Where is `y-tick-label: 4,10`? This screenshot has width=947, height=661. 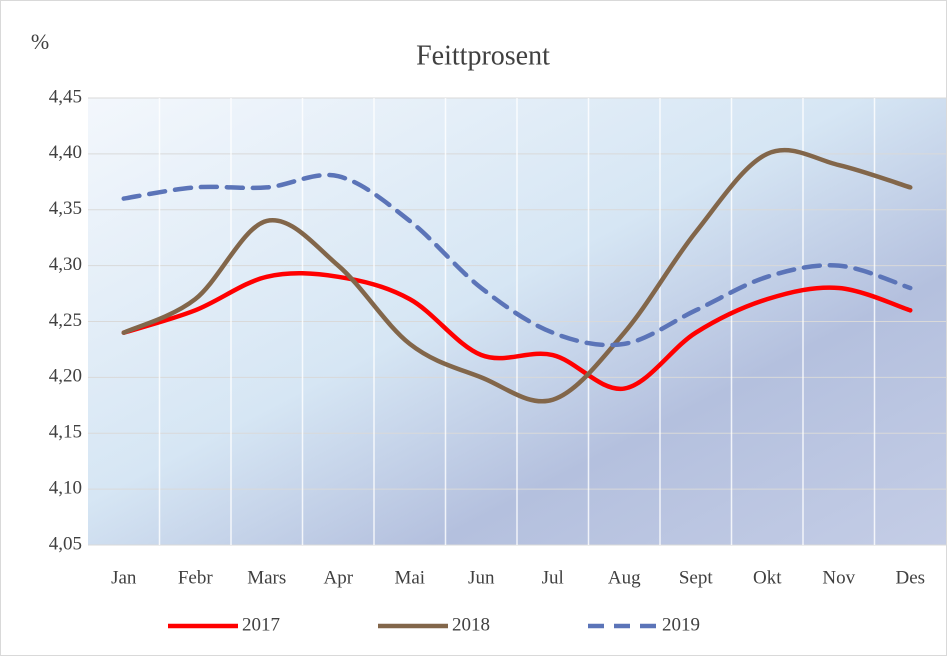 y-tick-label: 4,10 is located at coordinates (65, 487).